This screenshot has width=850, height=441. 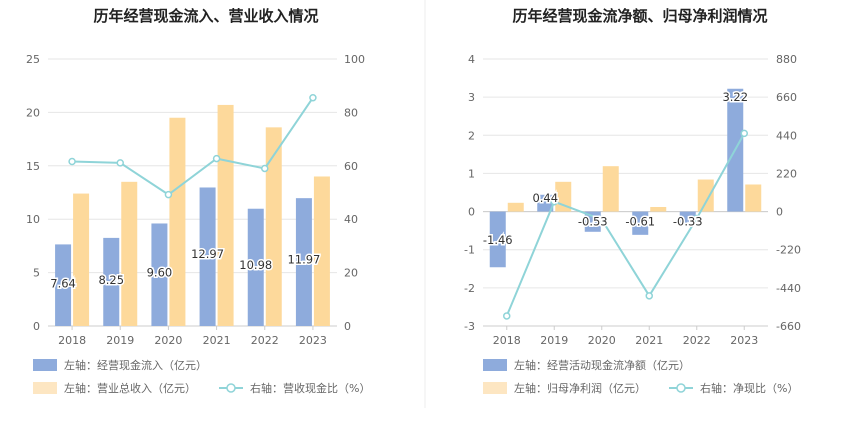 I want to click on chart1-y-left-tick: 15, so click(x=33, y=166).